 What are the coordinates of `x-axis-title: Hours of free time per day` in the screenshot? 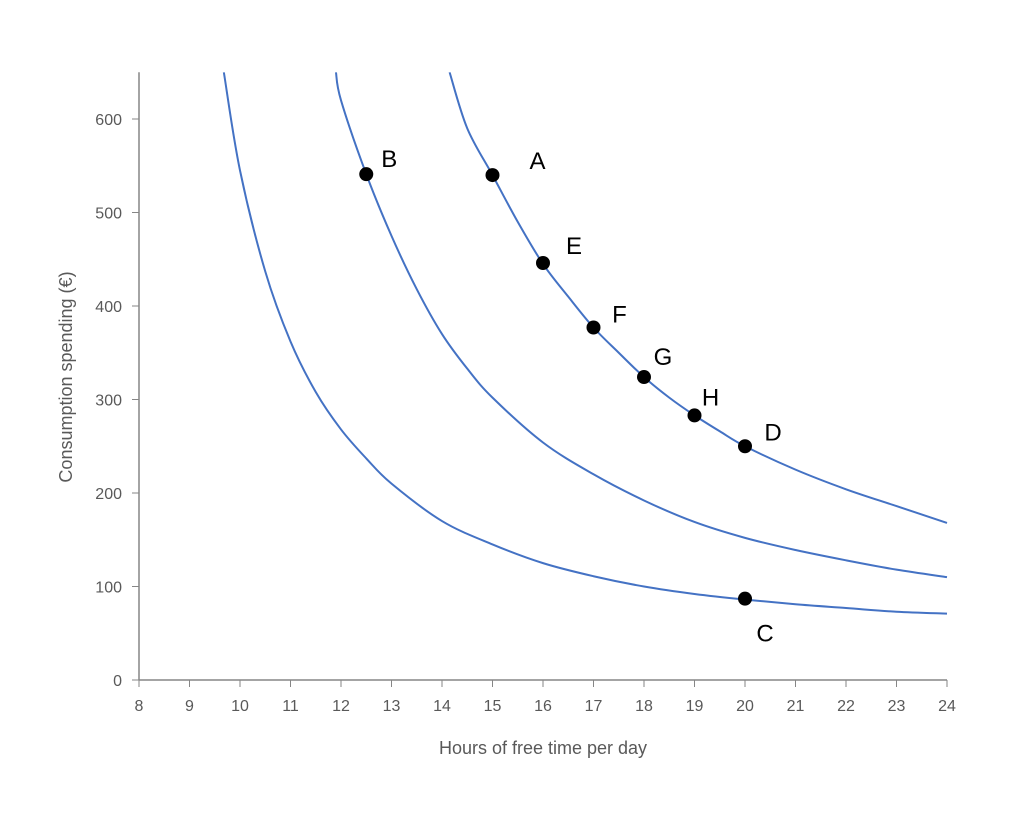 It's located at (543, 748).